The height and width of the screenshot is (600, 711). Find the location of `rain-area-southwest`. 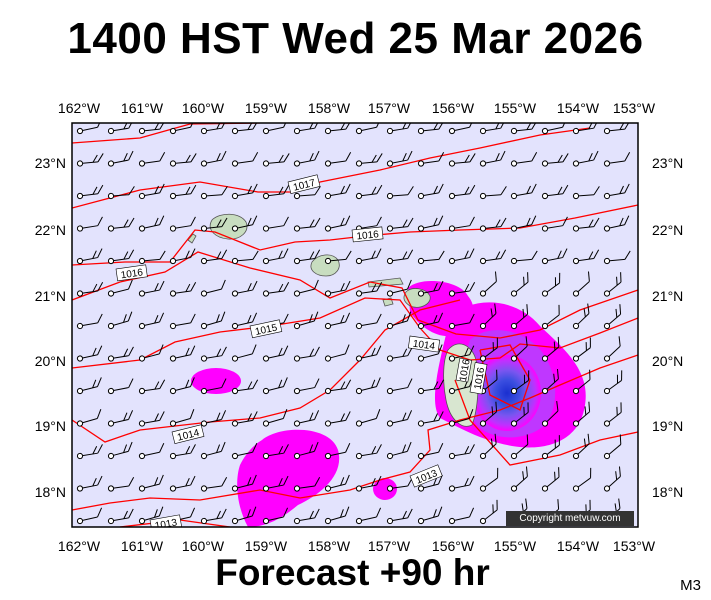

rain-area-southwest is located at coordinates (288, 478).